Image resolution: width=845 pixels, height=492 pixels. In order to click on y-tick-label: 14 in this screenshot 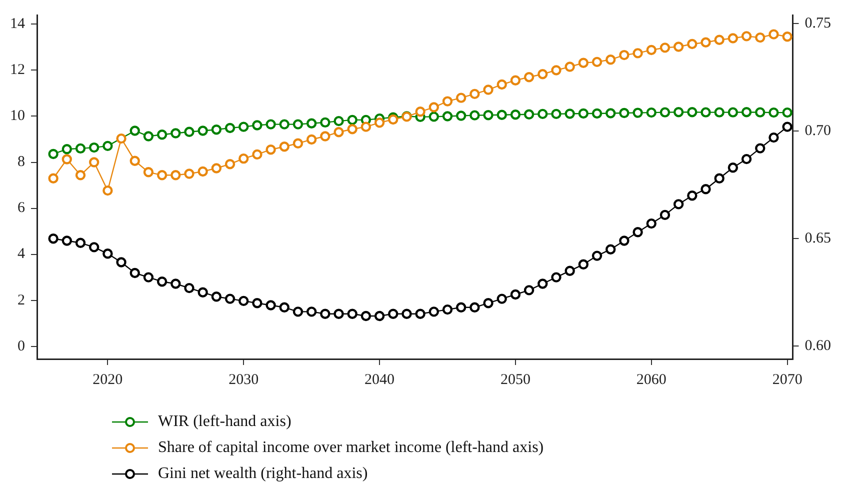, I will do `click(18, 24)`.